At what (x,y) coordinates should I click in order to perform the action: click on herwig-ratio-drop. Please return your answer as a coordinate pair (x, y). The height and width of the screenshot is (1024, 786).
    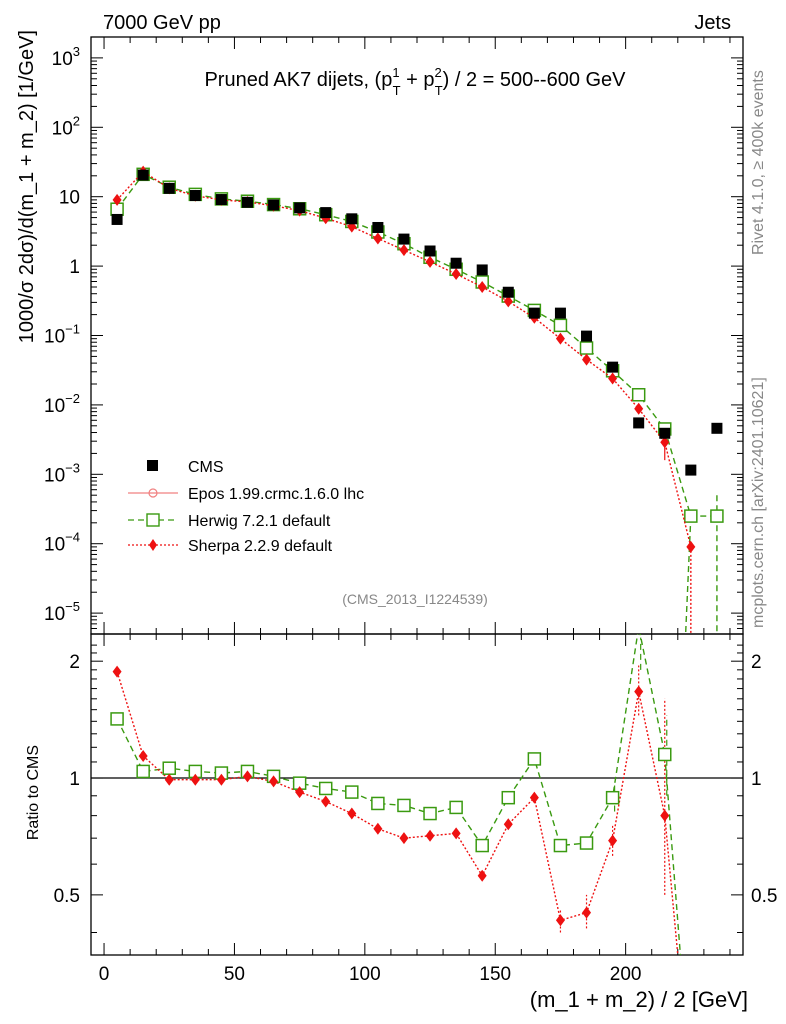
    Looking at the image, I should click on (673, 854).